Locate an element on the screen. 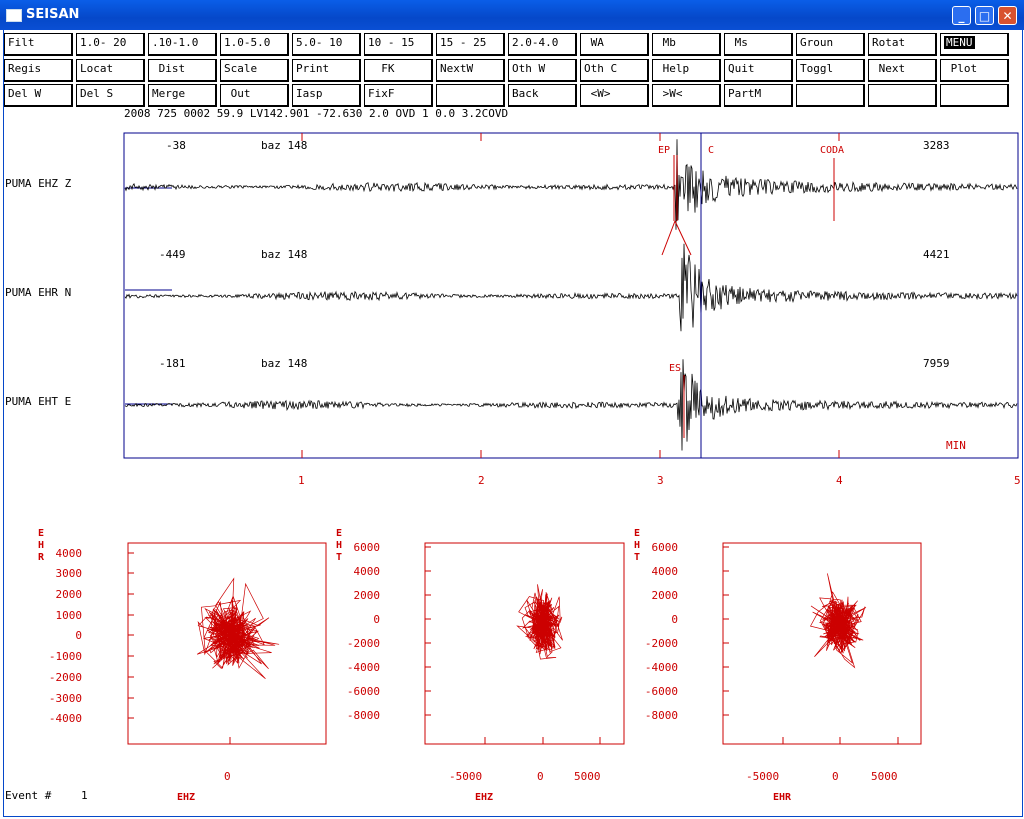 This screenshot has width=1024, height=819. menu-button: Scale is located at coordinates (254, 70).